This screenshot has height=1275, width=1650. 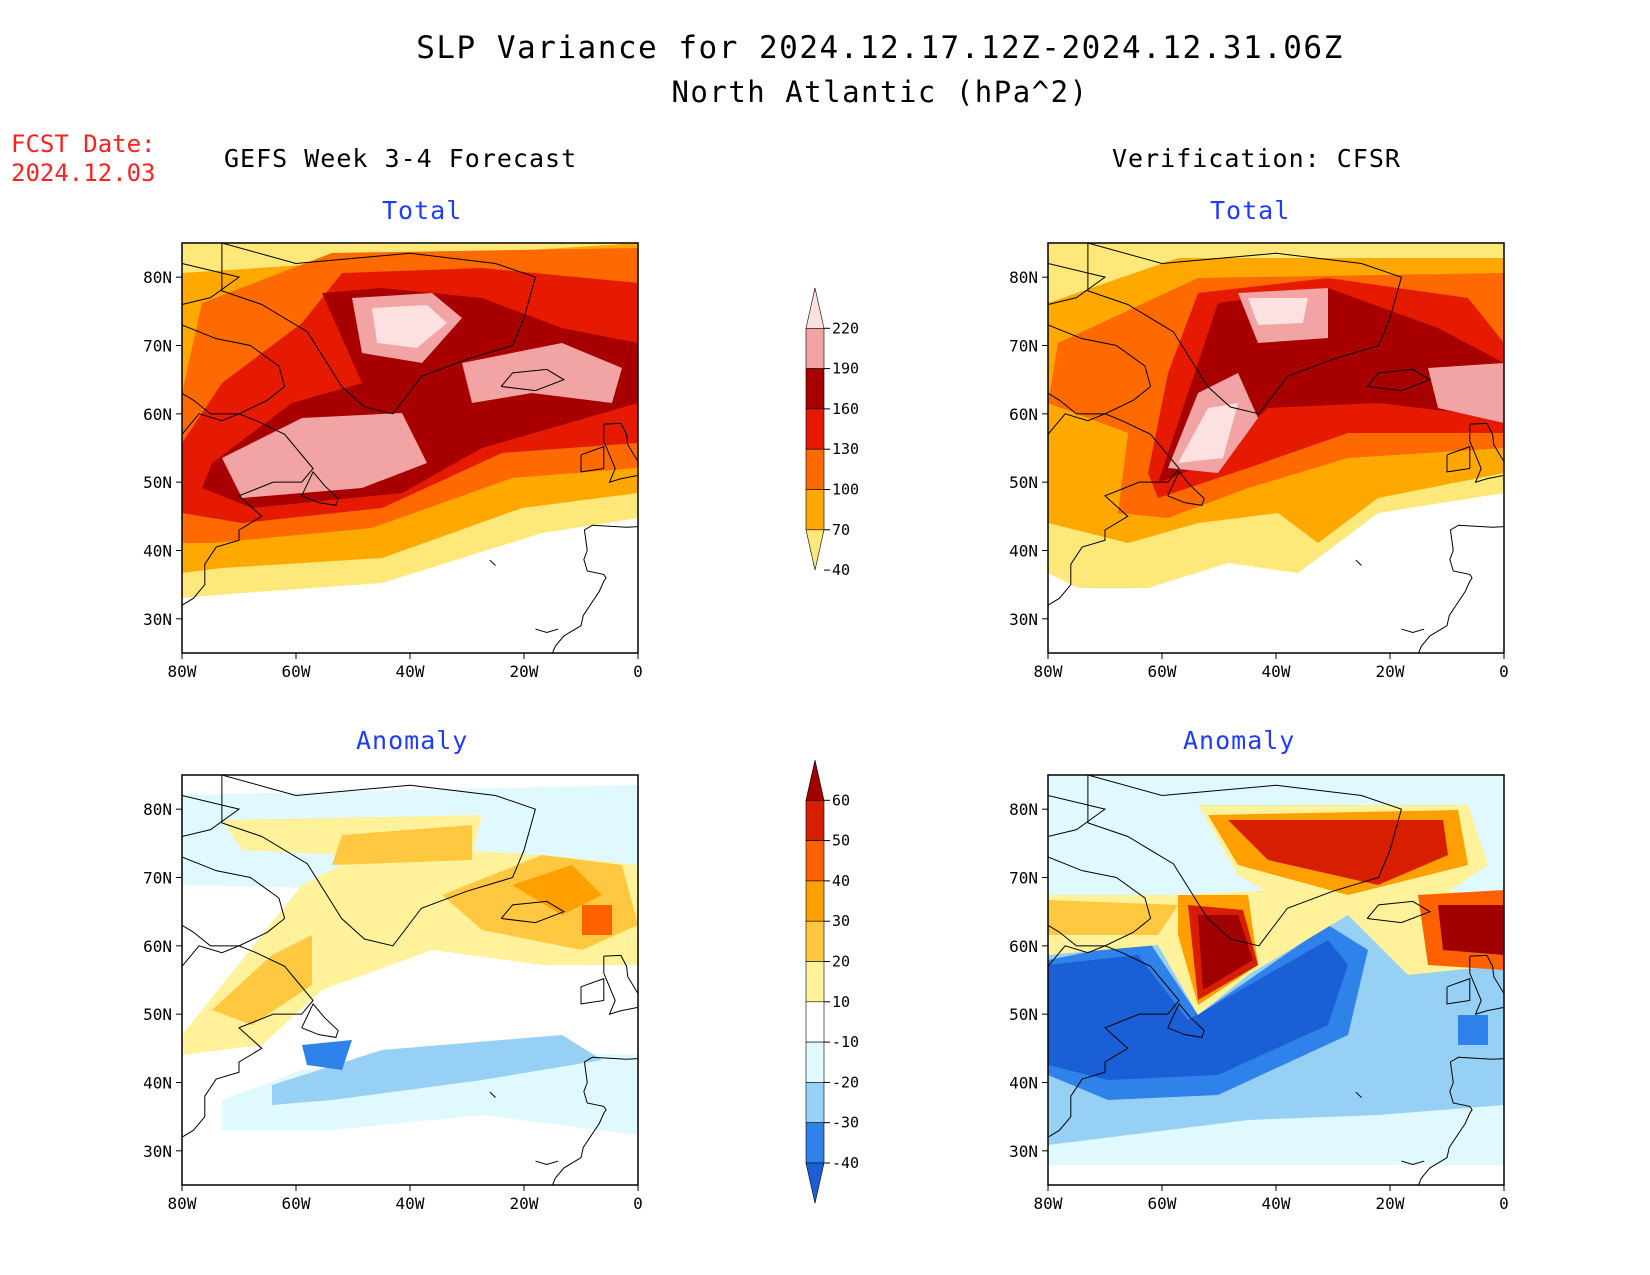 What do you see at coordinates (841, 530) in the screenshot?
I see `colorbar-label: 70` at bounding box center [841, 530].